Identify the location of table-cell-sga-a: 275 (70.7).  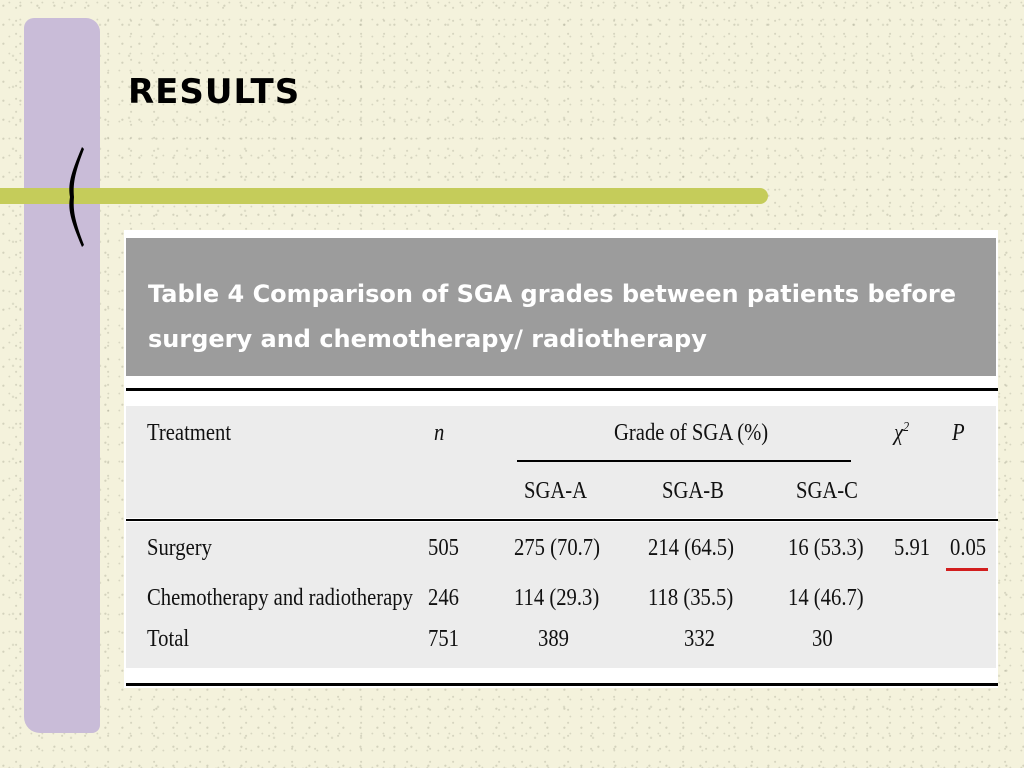
(557, 548).